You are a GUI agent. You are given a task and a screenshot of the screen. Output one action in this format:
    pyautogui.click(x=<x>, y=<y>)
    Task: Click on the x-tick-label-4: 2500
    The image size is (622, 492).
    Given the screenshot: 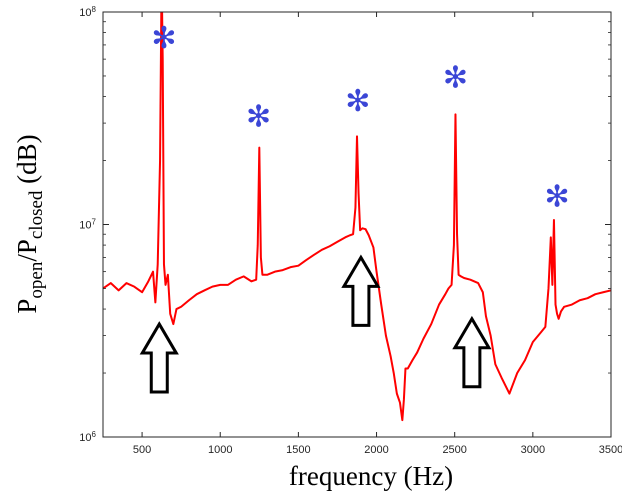 What is the action you would take?
    pyautogui.click(x=454, y=450)
    